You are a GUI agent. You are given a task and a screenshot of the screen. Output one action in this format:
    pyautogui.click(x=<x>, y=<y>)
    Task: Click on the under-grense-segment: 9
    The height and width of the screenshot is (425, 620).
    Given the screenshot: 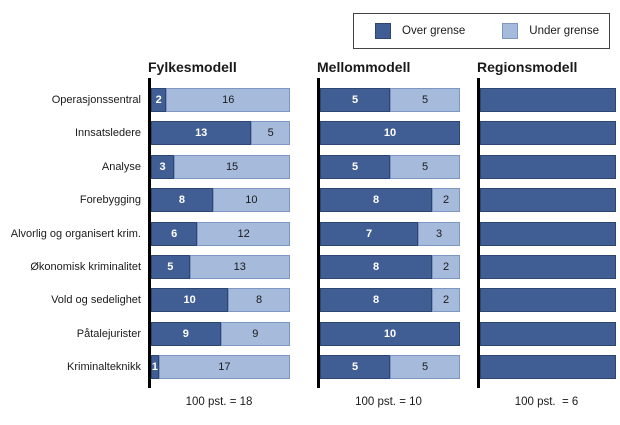 What is the action you would take?
    pyautogui.click(x=255, y=333)
    